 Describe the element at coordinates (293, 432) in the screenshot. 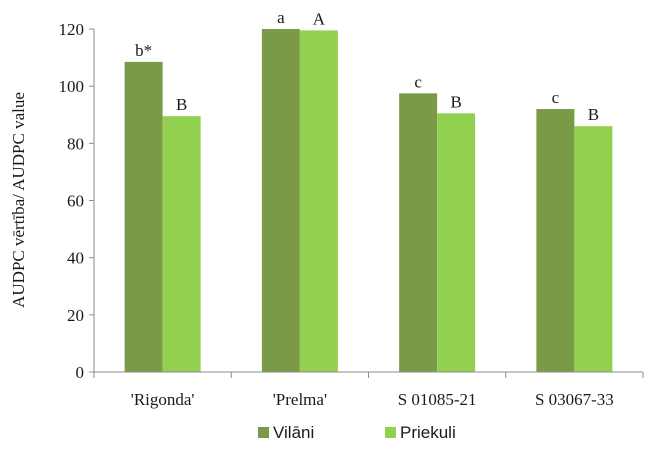

I see `legend-label: Vilāni` at that location.